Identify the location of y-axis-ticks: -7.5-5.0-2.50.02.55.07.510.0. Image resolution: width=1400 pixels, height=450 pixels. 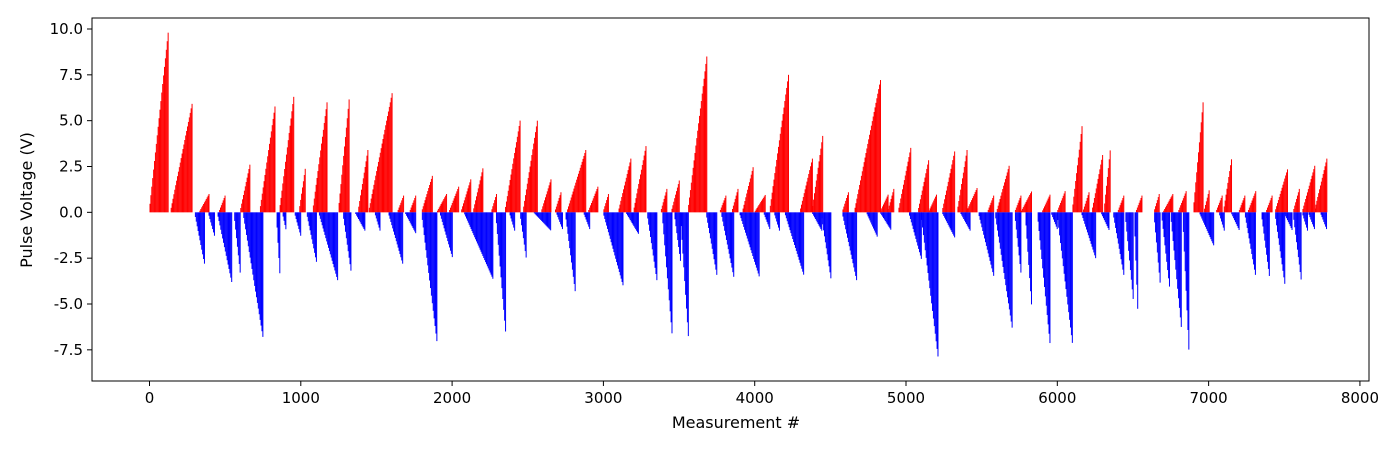
(71, 189).